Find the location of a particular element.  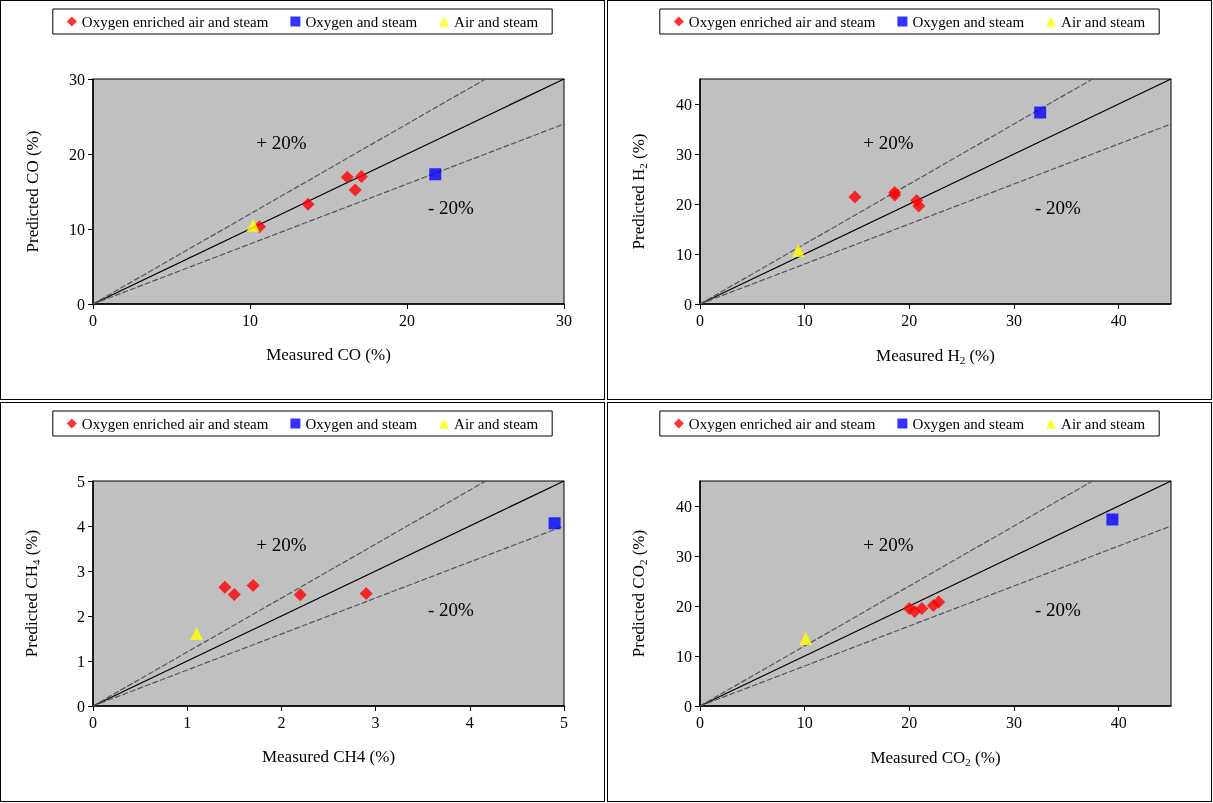

x-tick-label: 4 is located at coordinates (469, 722).